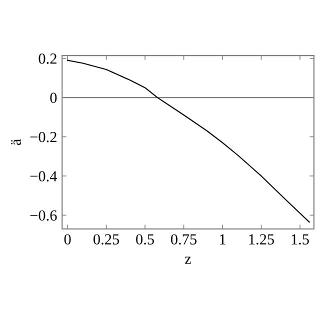 The height and width of the screenshot is (327, 327). Describe the element at coordinates (300, 239) in the screenshot. I see `x-tick-label: 1.5` at that location.